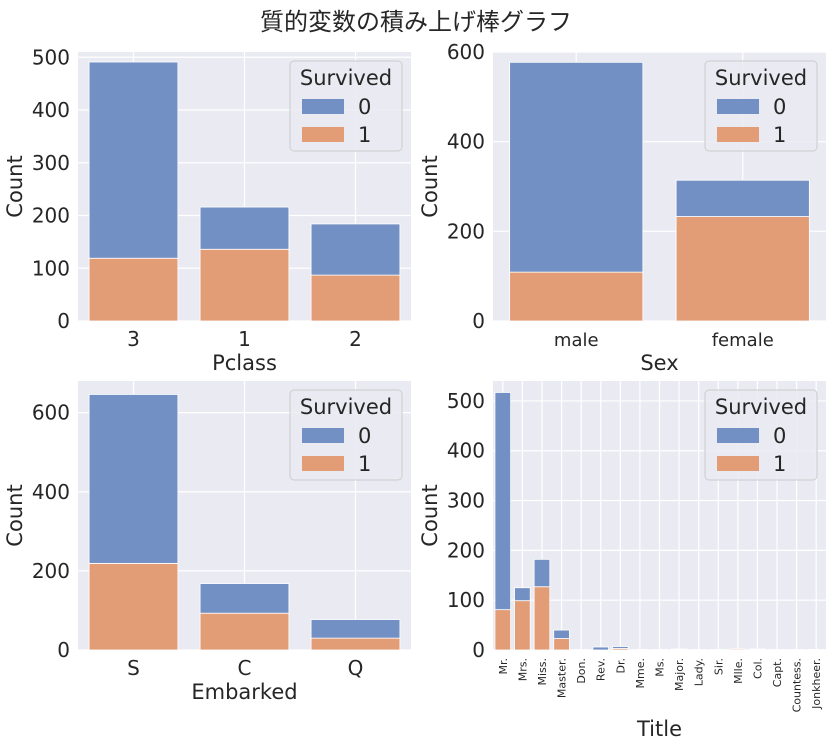 This screenshot has width=832, height=747. What do you see at coordinates (356, 668) in the screenshot?
I see `x-tick-label: Q` at bounding box center [356, 668].